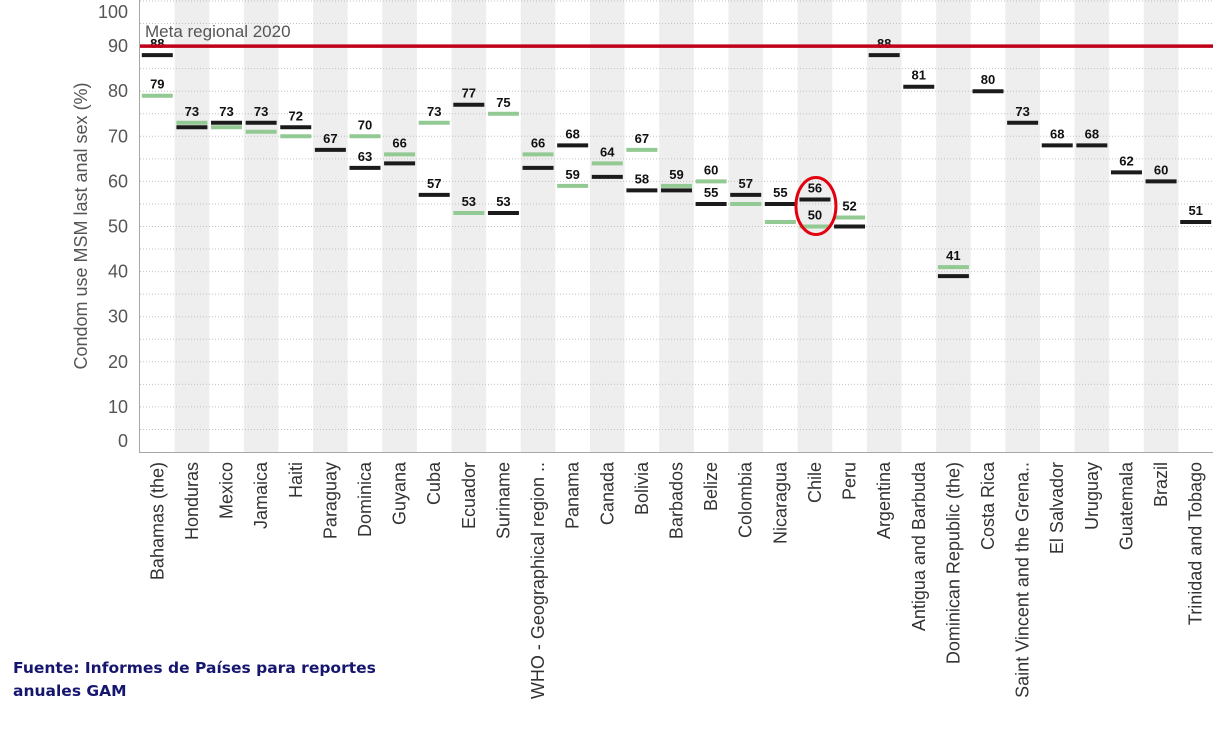 The image size is (1215, 729). I want to click on x-tick-label: Belize, so click(711, 486).